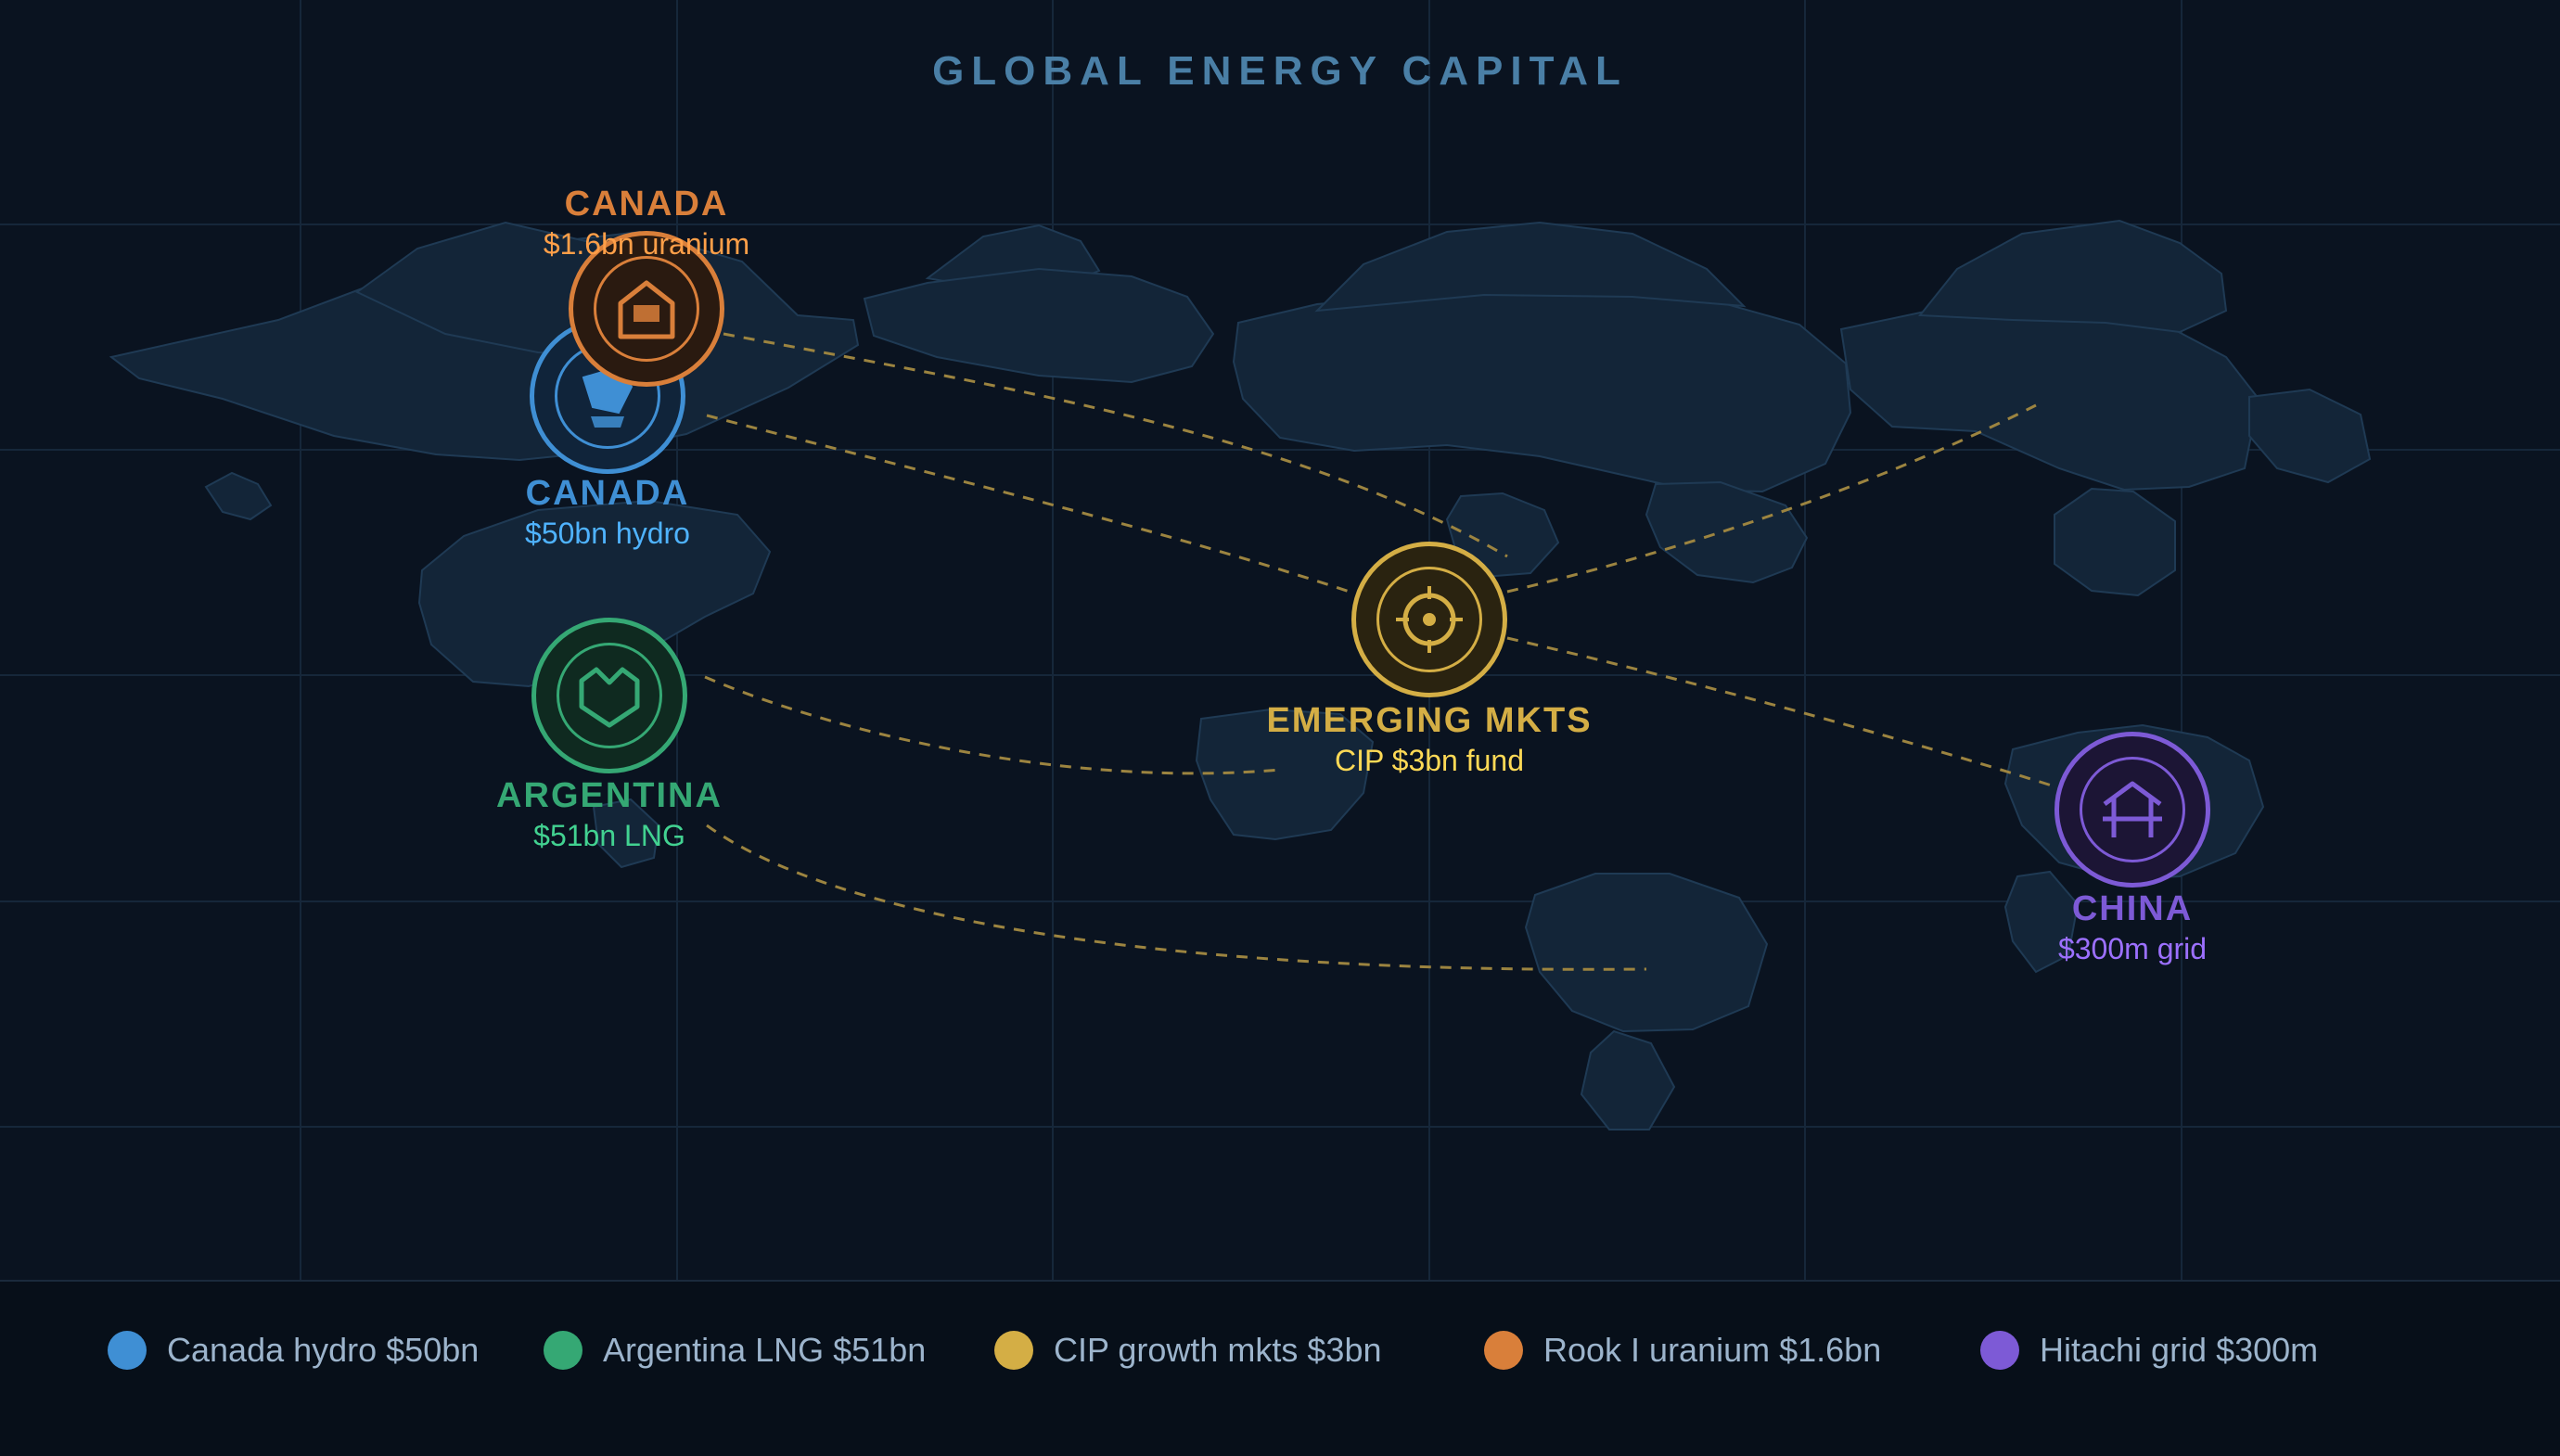 This screenshot has height=1456, width=2560. What do you see at coordinates (2132, 908) in the screenshot?
I see `marker-name: CHINA` at bounding box center [2132, 908].